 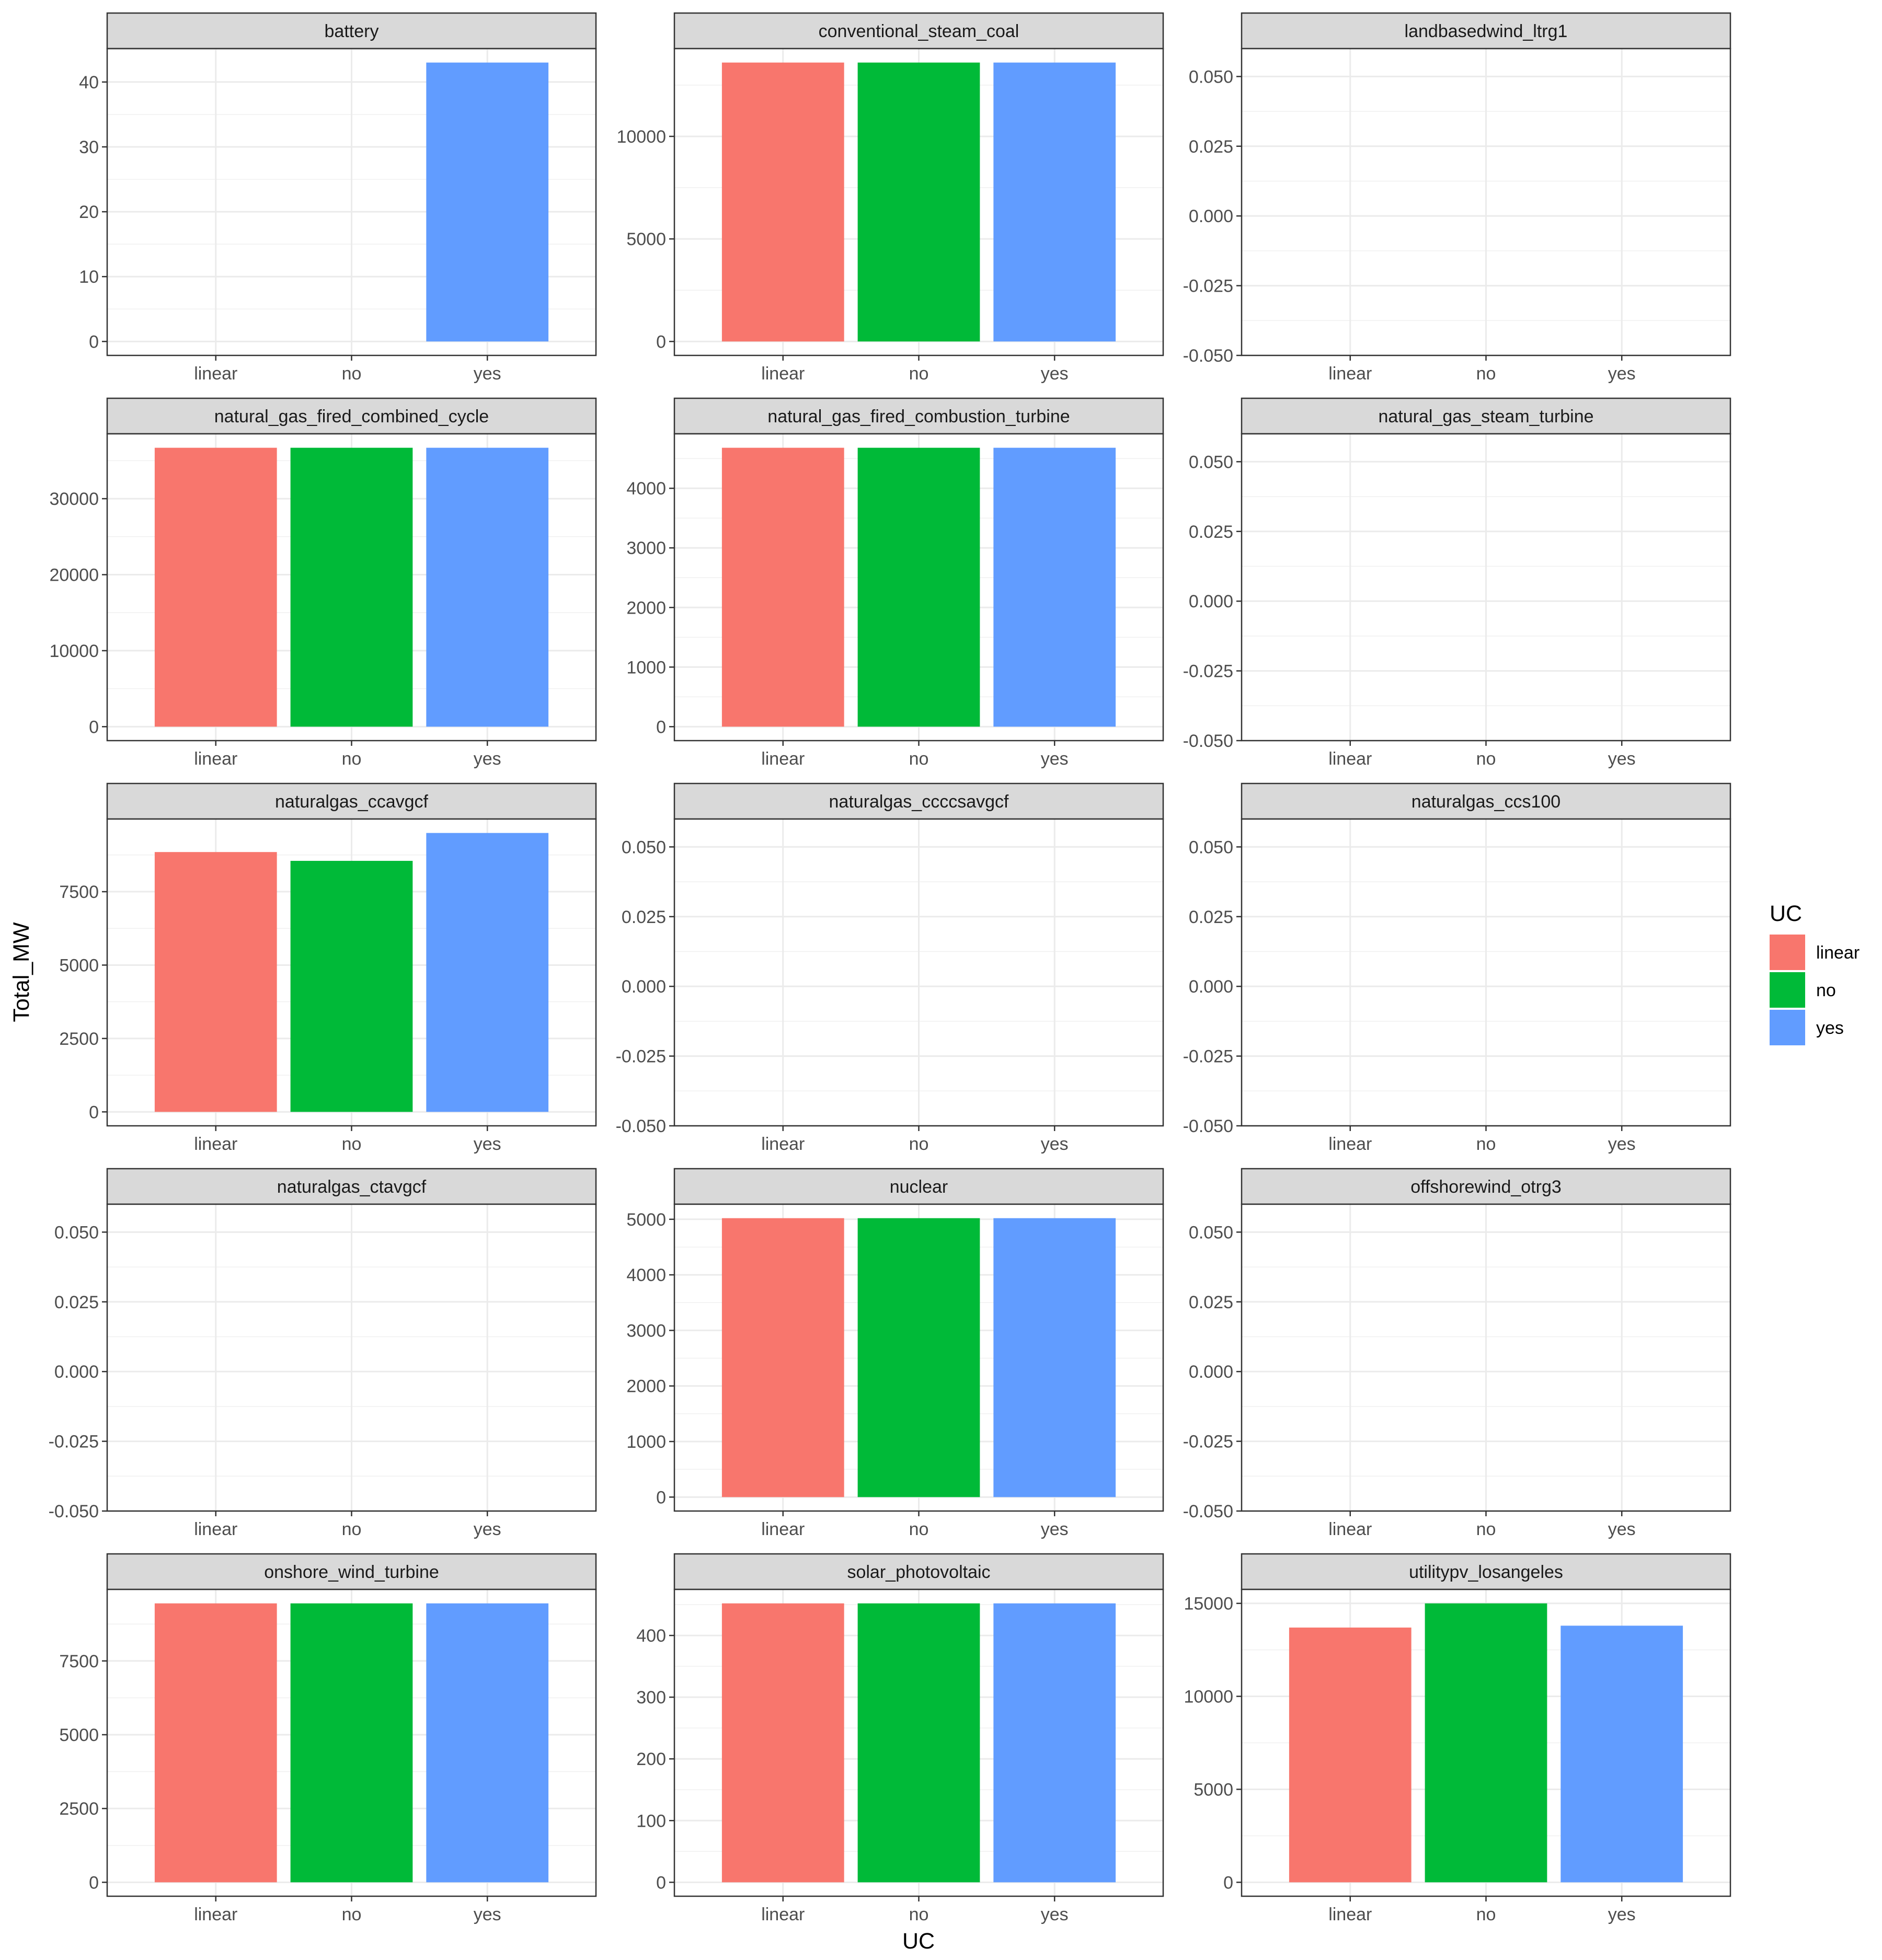 I want to click on y-tick-label: 3000, so click(x=646, y=548).